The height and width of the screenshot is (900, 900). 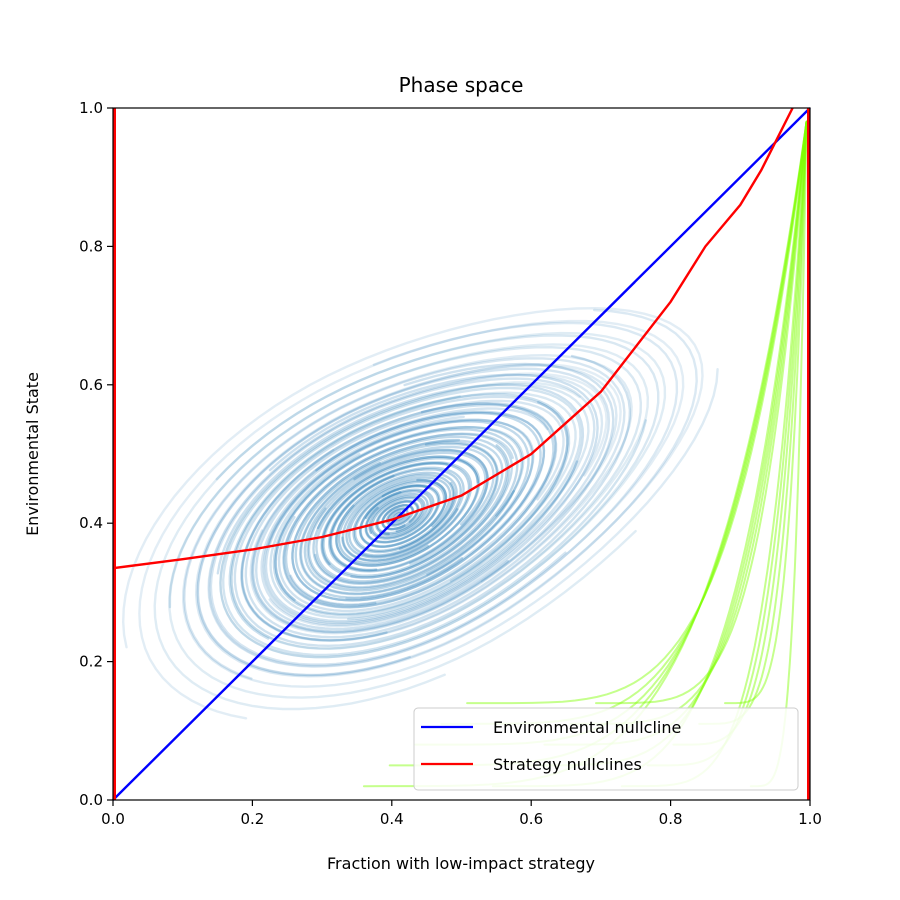 I want to click on y-tick-label: 0.0, so click(x=91, y=800).